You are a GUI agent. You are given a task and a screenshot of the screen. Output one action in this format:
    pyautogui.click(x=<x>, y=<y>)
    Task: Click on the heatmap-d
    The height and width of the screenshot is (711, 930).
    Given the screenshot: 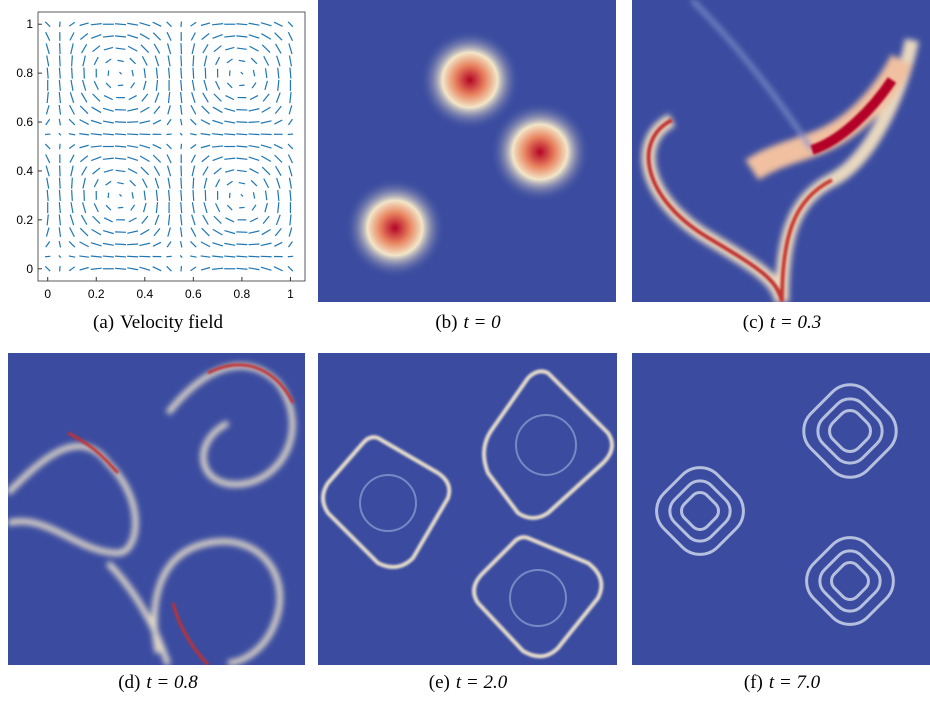 What is the action you would take?
    pyautogui.click(x=156, y=509)
    